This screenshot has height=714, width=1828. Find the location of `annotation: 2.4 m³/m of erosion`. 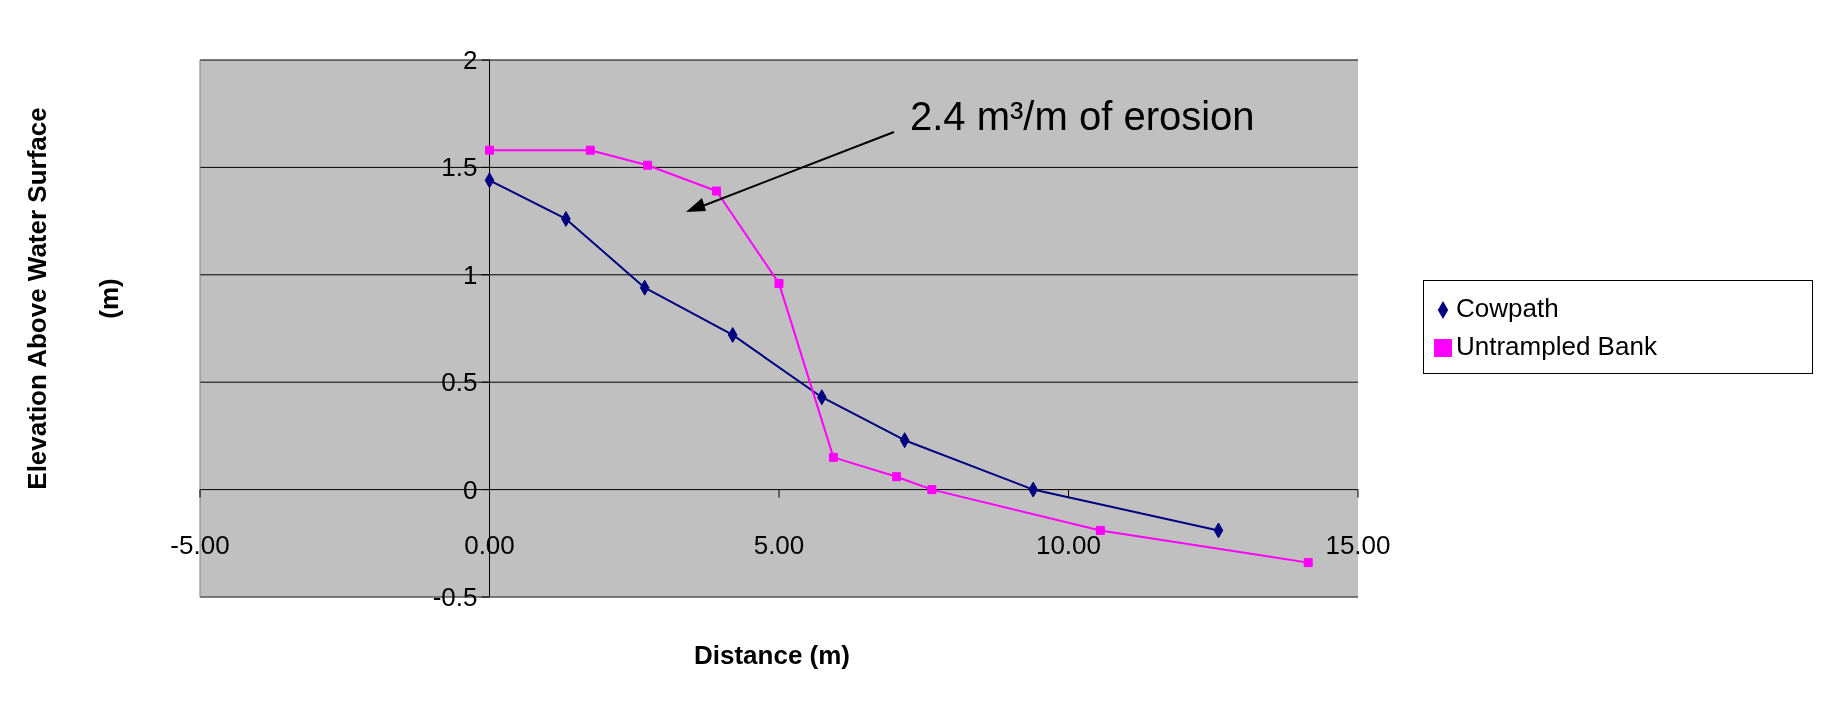

annotation: 2.4 m³/m of erosion is located at coordinates (1082, 116).